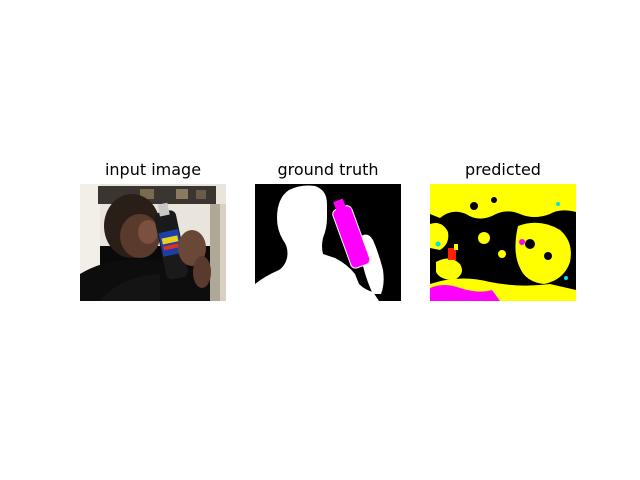 This screenshot has width=640, height=480. What do you see at coordinates (328, 242) in the screenshot?
I see `ground-truth-mask` at bounding box center [328, 242].